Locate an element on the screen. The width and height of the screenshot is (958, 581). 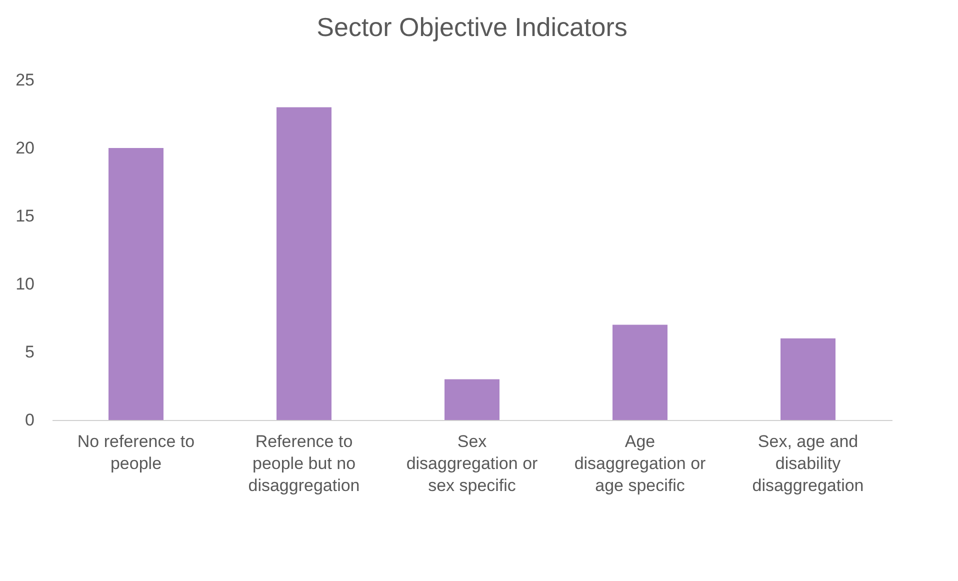
y-tick-label: 5 is located at coordinates (29, 352).